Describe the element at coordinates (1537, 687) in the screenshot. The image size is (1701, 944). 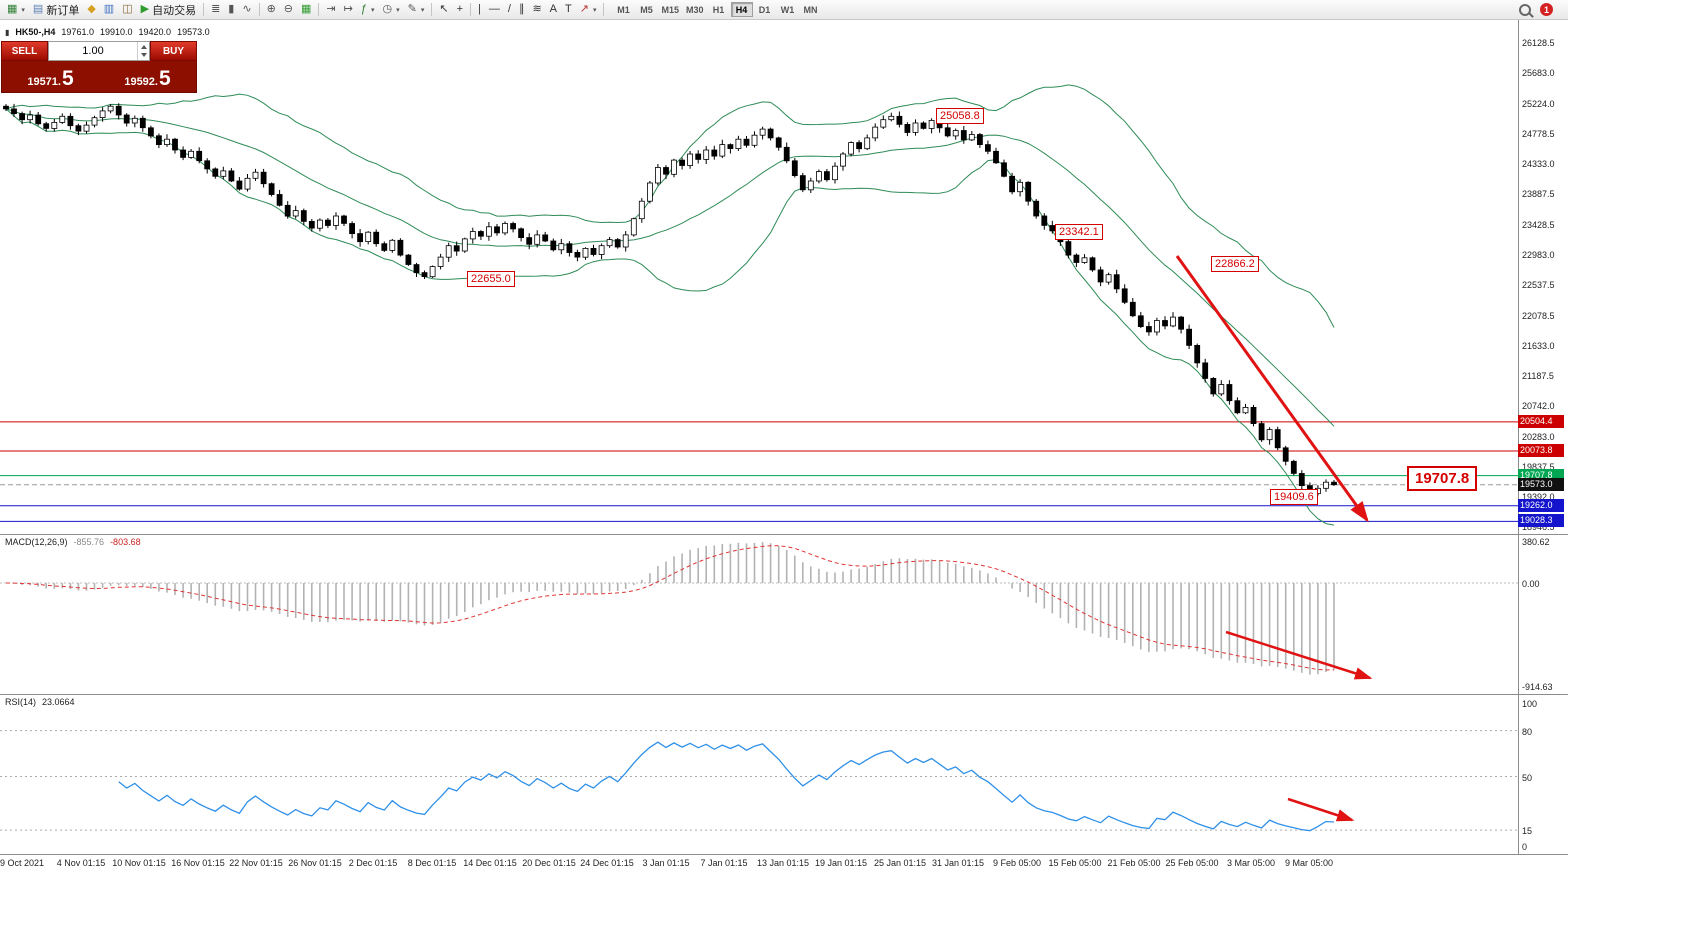
I see `macd-axis-label: -914.63` at that location.